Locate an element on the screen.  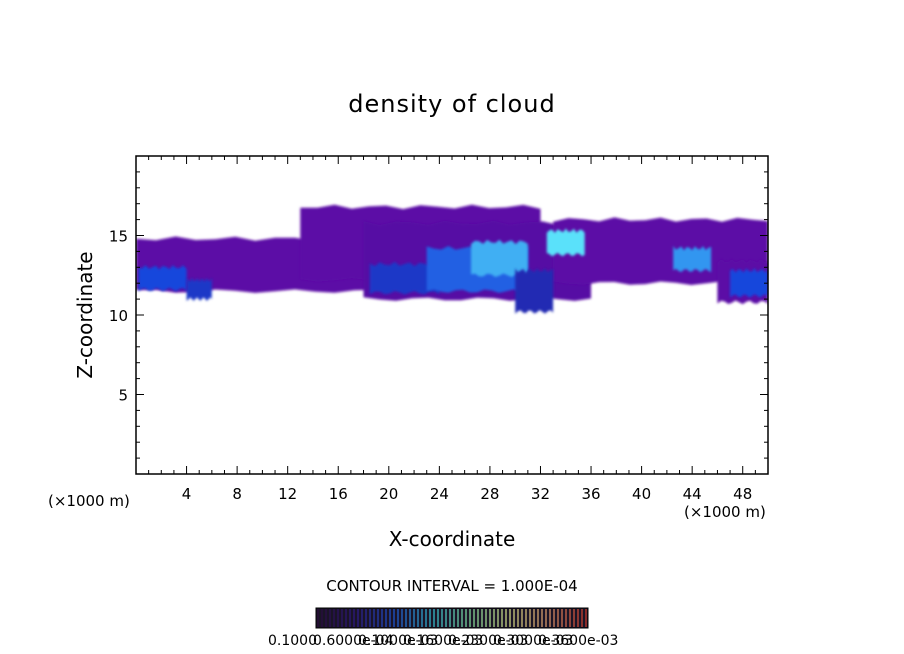
x-tick-label: 4 is located at coordinates (187, 494).